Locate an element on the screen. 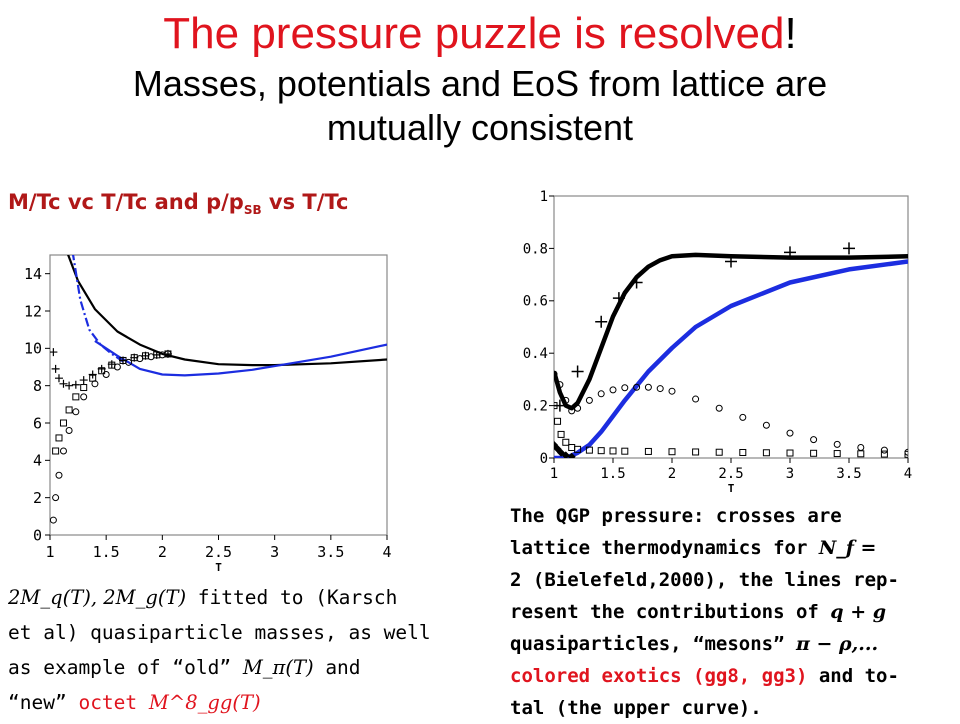 The width and height of the screenshot is (960, 724). plot-frame is located at coordinates (218, 395).